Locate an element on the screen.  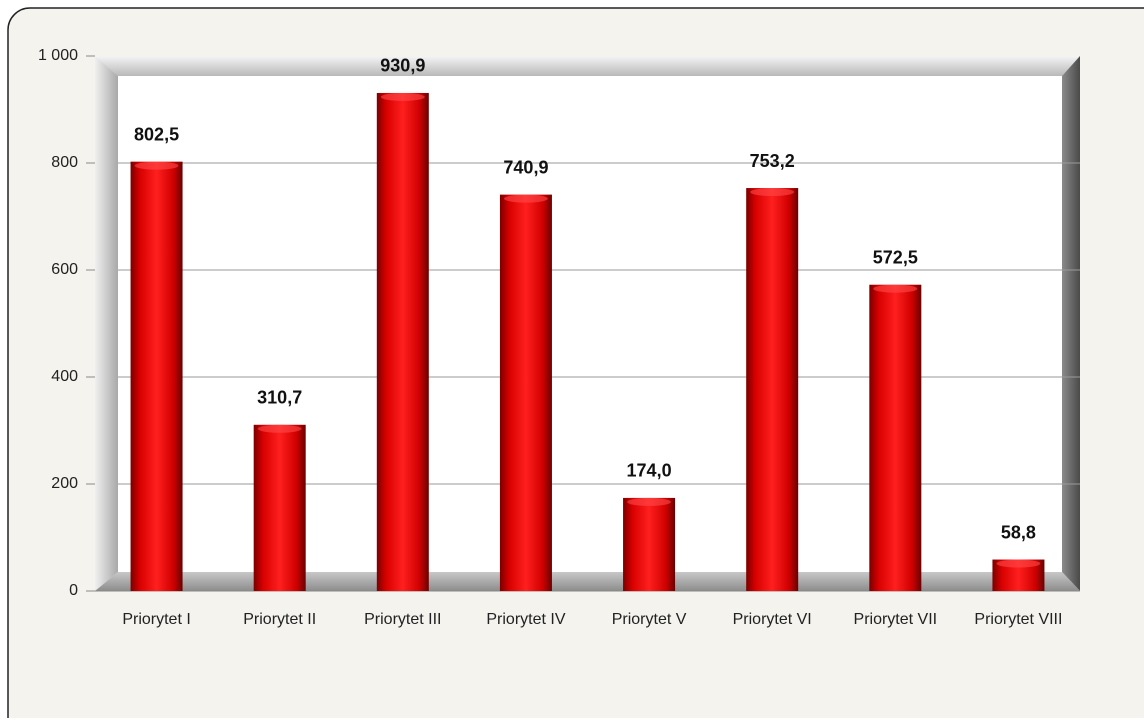
x-tick-label: Priorytet III is located at coordinates (402, 619).